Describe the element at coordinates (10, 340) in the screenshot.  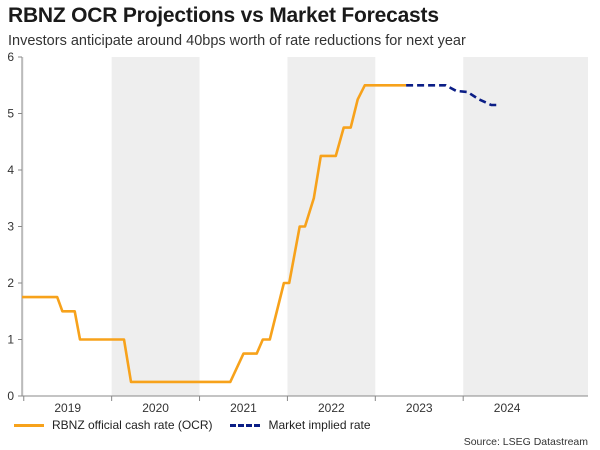
I see `y-tick-label-1: 1` at that location.